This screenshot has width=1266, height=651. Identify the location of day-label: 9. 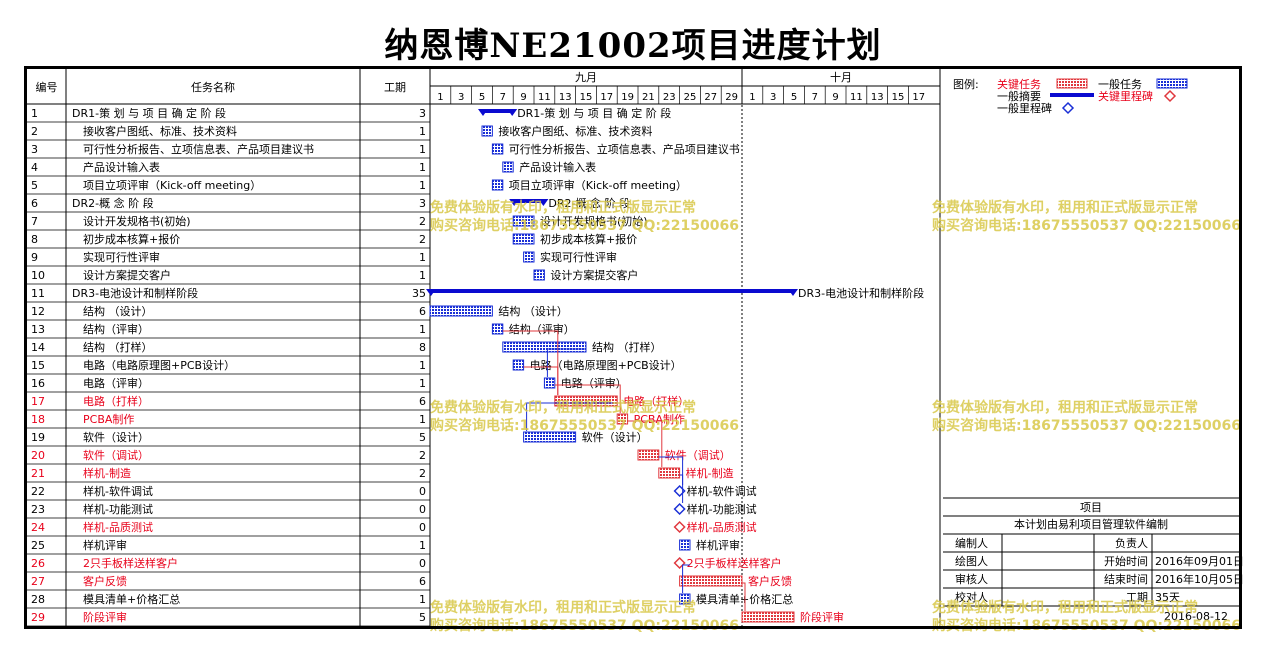
(835, 97).